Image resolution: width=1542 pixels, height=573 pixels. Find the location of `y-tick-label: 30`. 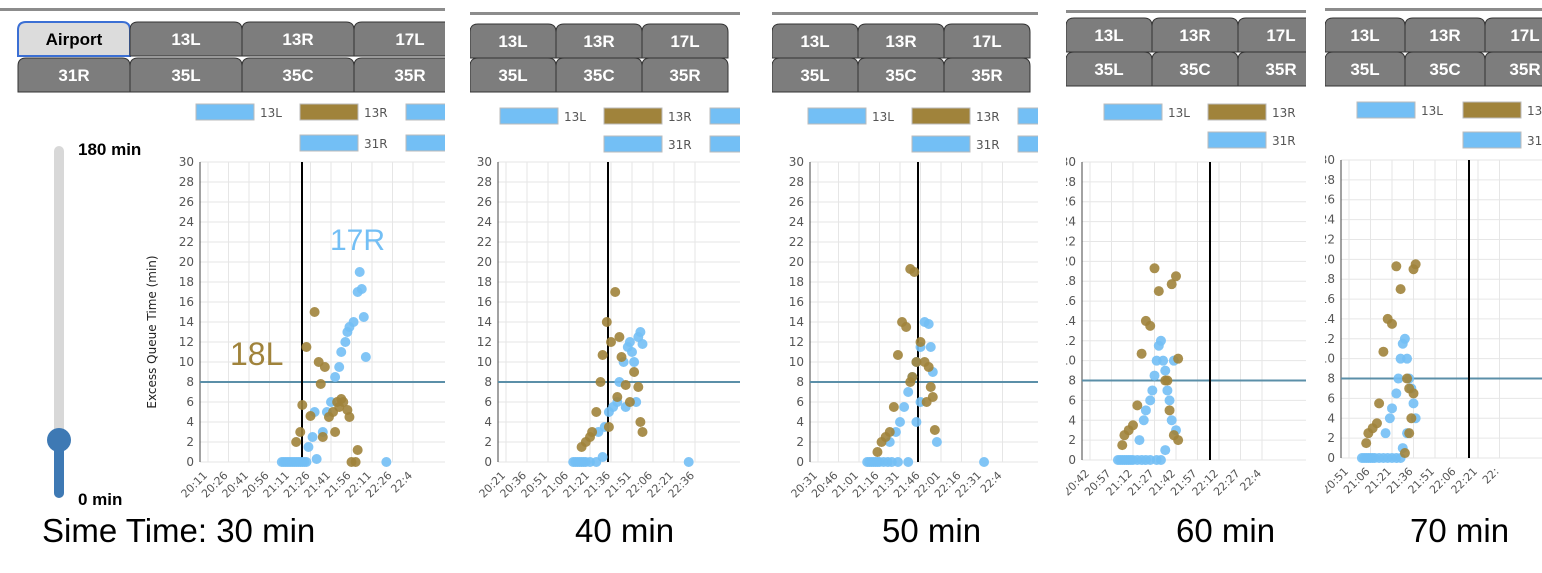

y-tick-label: 30 is located at coordinates (484, 162).